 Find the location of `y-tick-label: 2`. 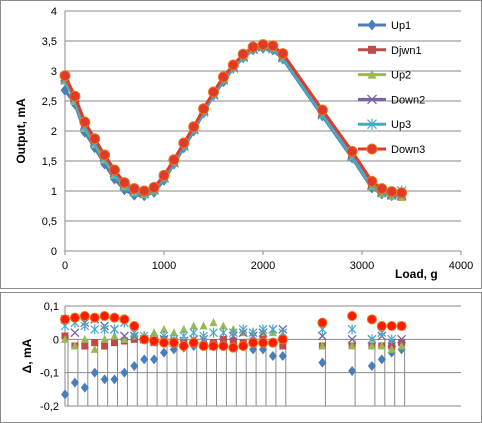

y-tick-label: 2 is located at coordinates (54, 132).